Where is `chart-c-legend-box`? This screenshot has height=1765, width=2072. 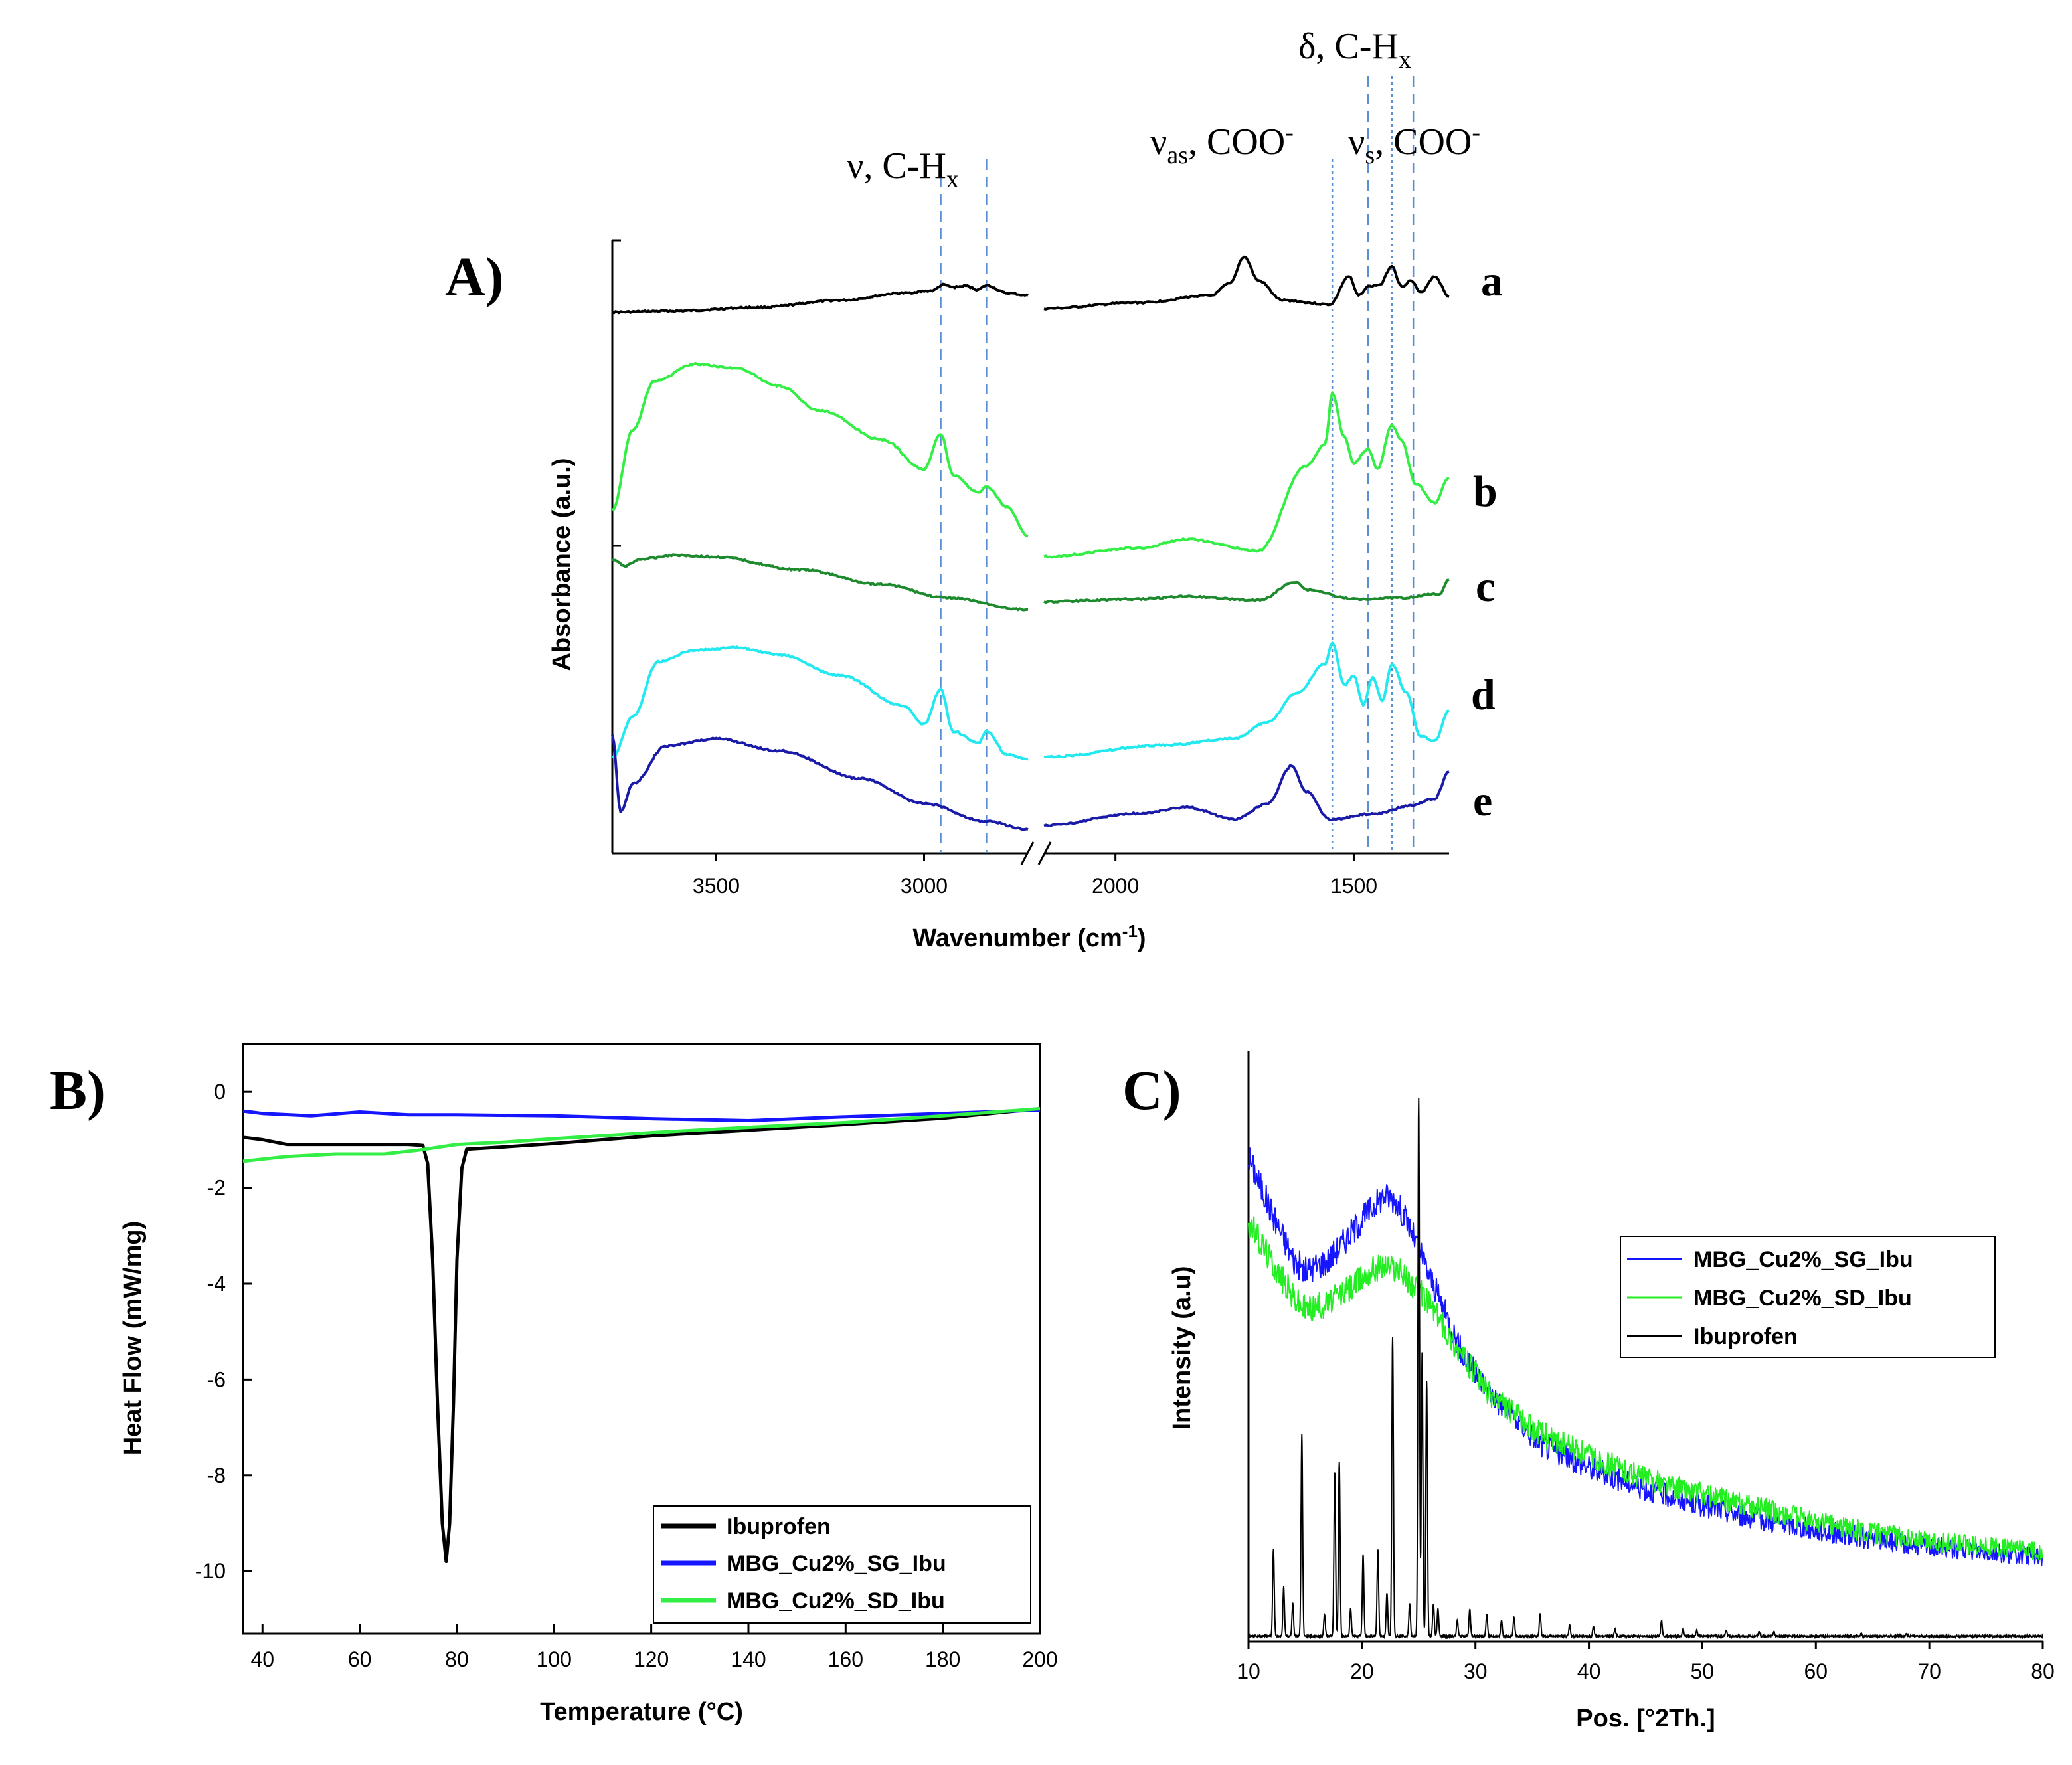
chart-c-legend-box is located at coordinates (1808, 1297).